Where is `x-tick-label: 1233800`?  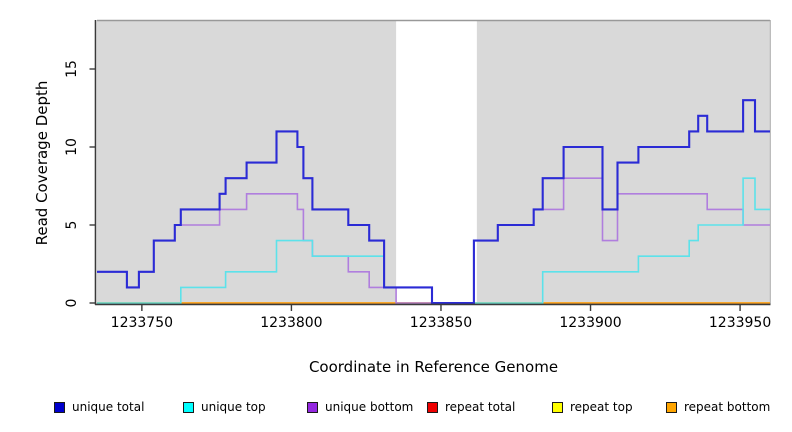
x-tick-label: 1233800 is located at coordinates (291, 323).